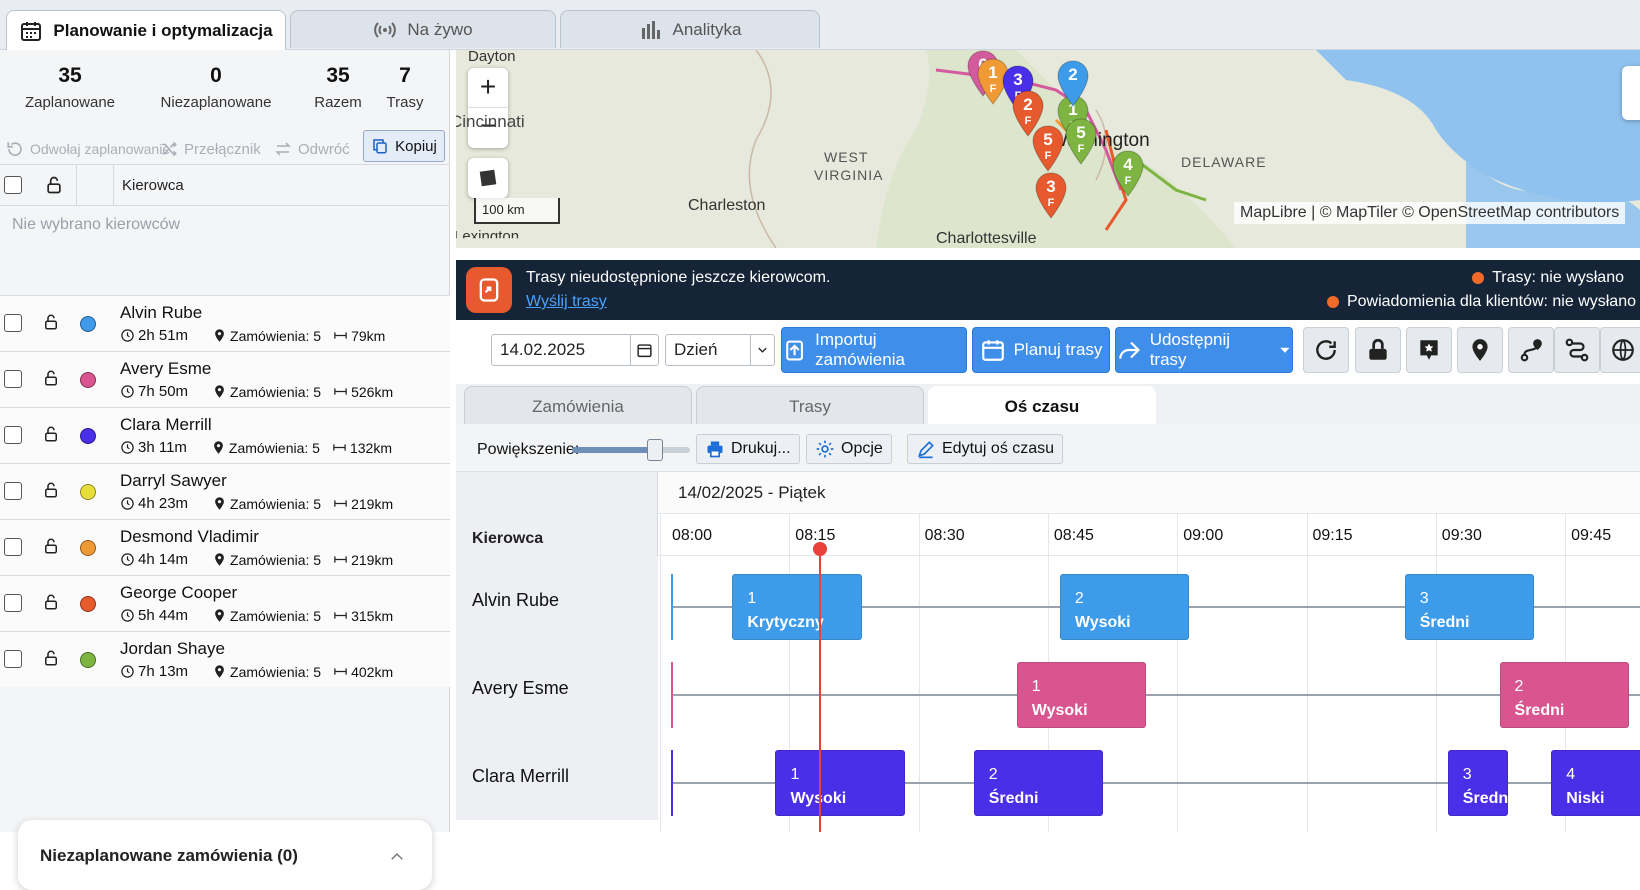  What do you see at coordinates (146, 30) in the screenshot?
I see `tab-planning: Planowanie i optymalizacja` at bounding box center [146, 30].